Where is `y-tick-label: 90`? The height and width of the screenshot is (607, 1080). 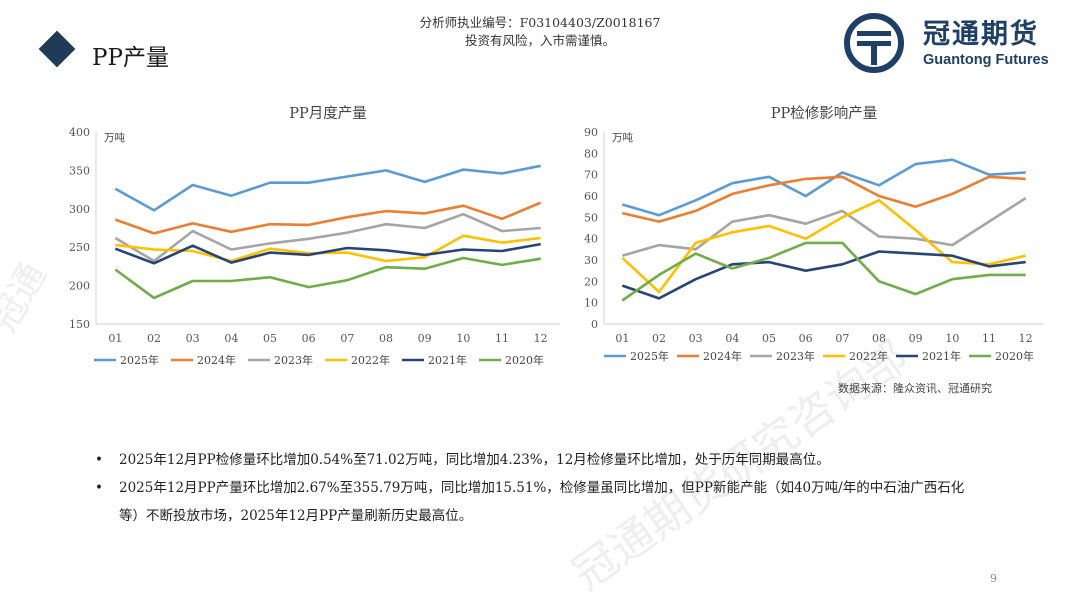 y-tick-label: 90 is located at coordinates (591, 132).